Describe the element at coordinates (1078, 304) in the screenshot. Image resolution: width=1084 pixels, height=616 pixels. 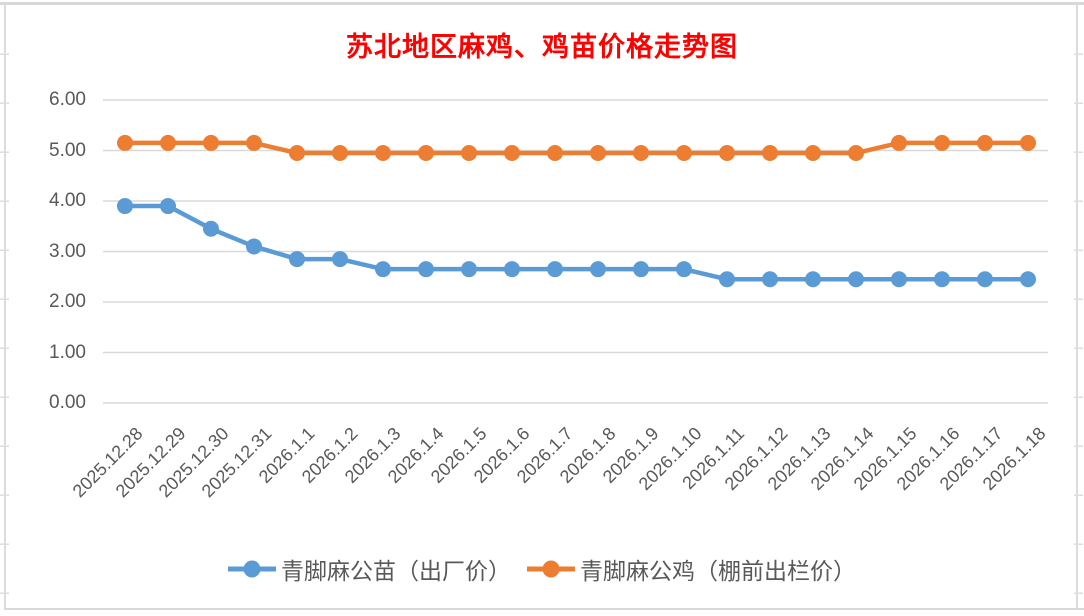
I see `spreadsheet-row-ticks-right` at that location.